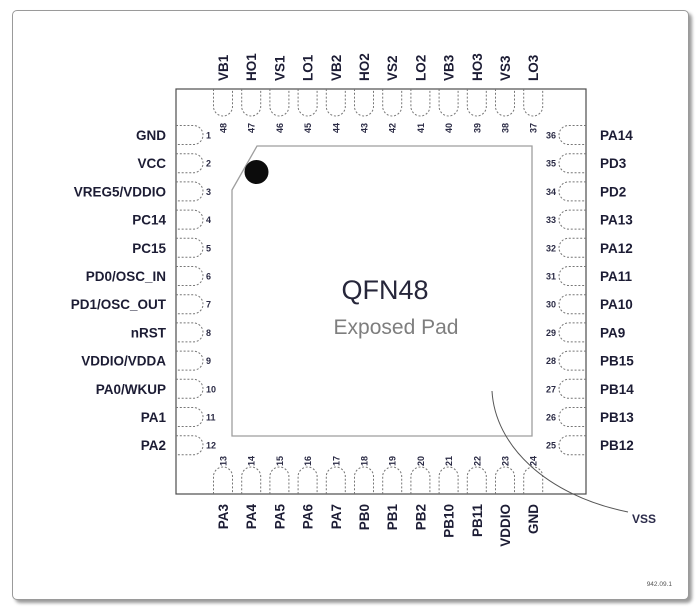  What do you see at coordinates (280, 128) in the screenshot?
I see `pin-number: 46` at bounding box center [280, 128].